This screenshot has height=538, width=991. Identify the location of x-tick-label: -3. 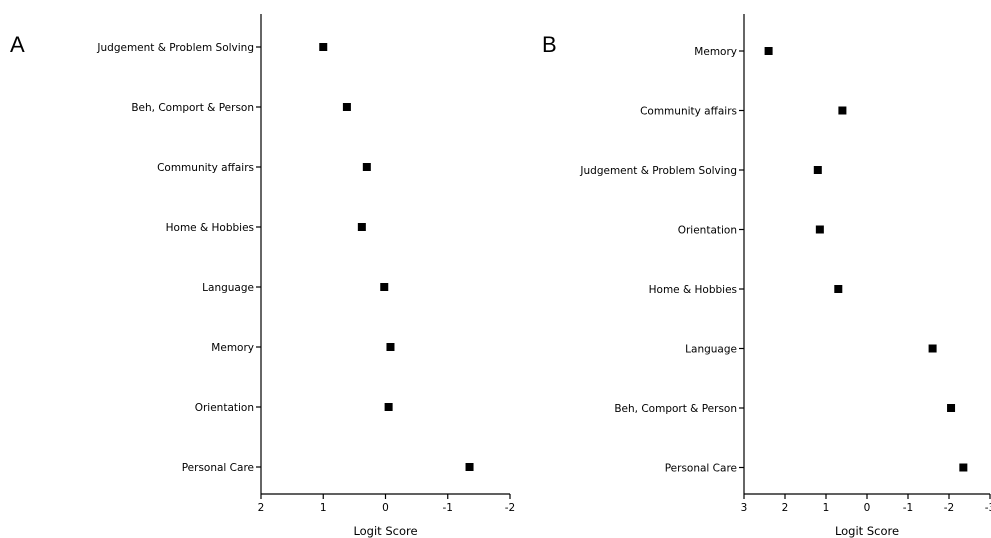
(988, 508).